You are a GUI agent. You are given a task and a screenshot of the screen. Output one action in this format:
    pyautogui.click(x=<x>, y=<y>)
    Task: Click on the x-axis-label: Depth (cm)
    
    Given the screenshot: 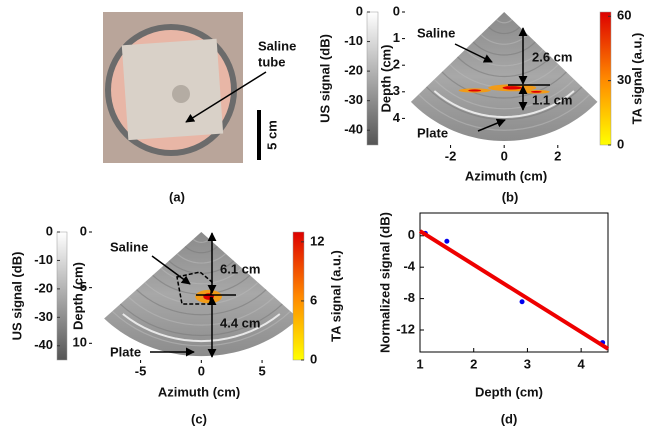 What is the action you would take?
    pyautogui.click(x=509, y=391)
    